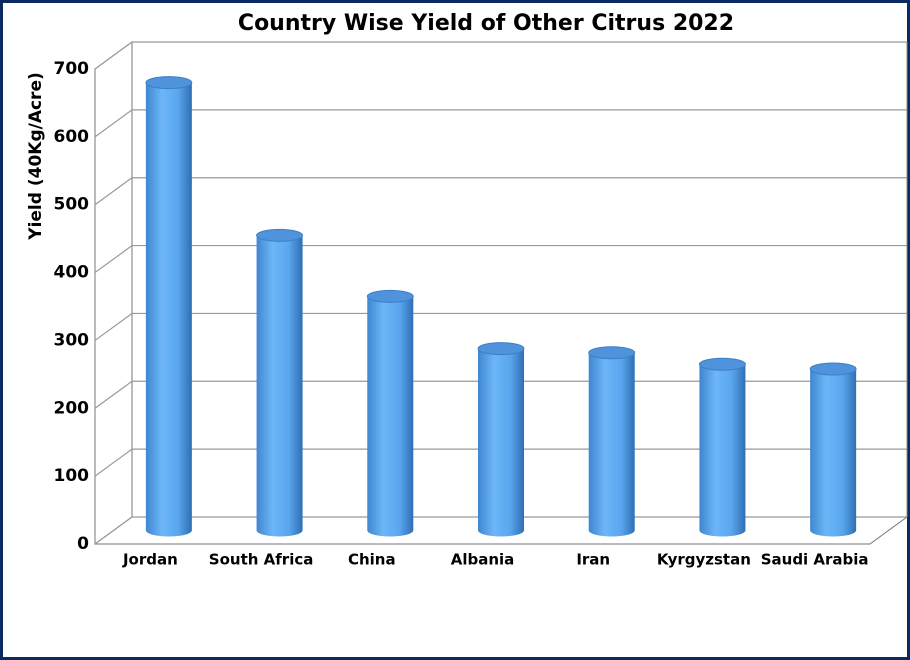  I want to click on y-tick-label: 200, so click(72, 408).